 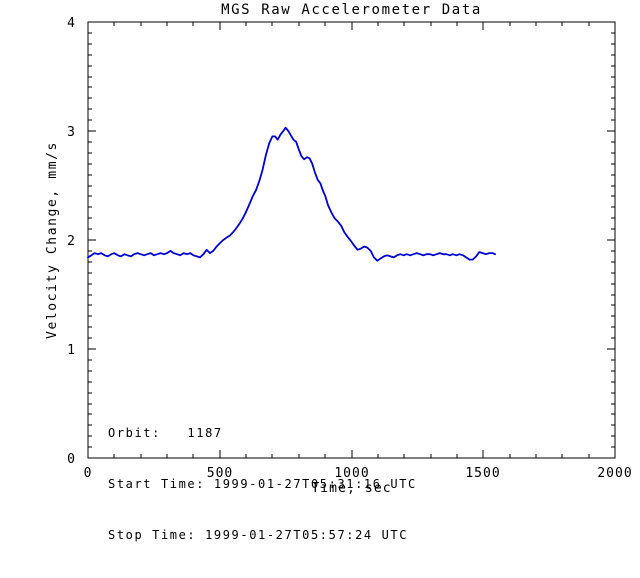 I want to click on stop-time-annotation: Stop Time: 1999-01-27T05:57:24 UTC, so click(x=258, y=535).